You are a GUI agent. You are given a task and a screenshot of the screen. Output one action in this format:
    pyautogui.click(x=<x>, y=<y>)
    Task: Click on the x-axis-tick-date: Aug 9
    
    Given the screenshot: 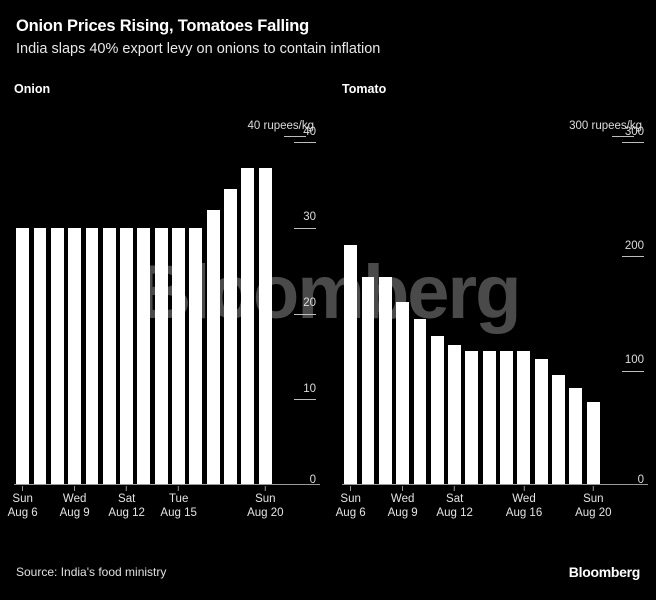 What is the action you would take?
    pyautogui.click(x=74, y=512)
    